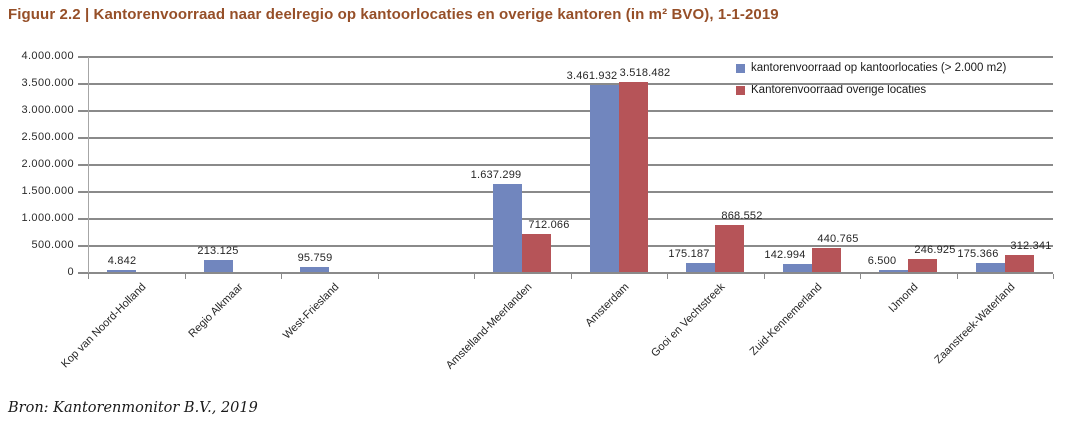  I want to click on value-label: 868.552, so click(742, 216).